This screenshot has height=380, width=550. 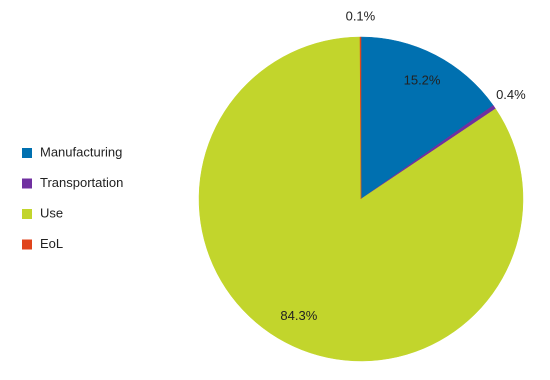 What do you see at coordinates (81, 151) in the screenshot?
I see `legend-label: Manufacturing` at bounding box center [81, 151].